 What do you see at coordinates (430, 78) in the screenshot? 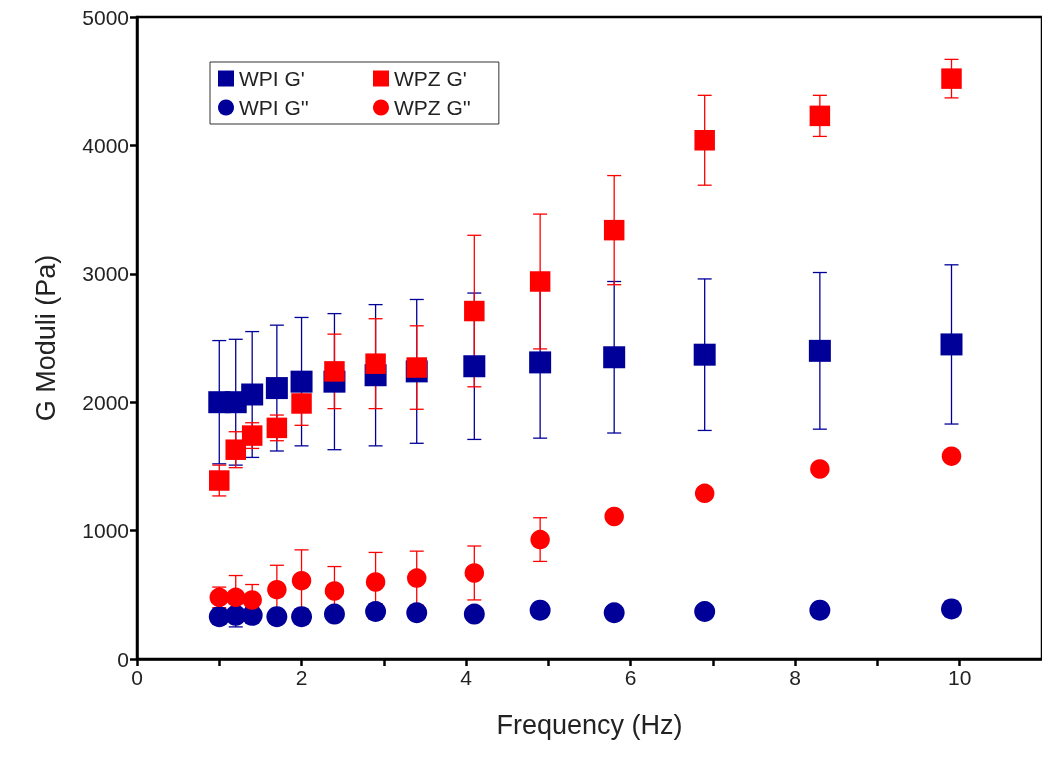
I see `legend-label: WPZ G'` at bounding box center [430, 78].